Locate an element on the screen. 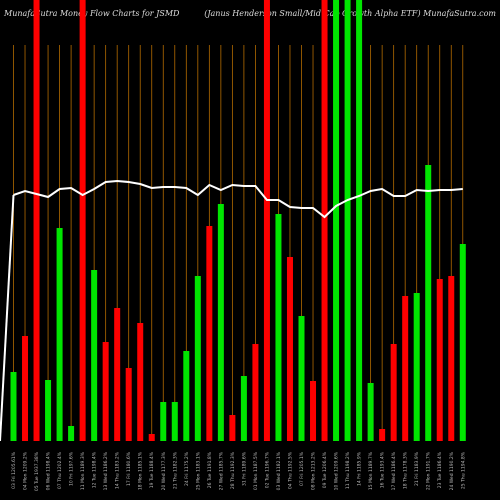  x-tick-label: 24 Fri 1175.2% is located at coordinates (187, 468).